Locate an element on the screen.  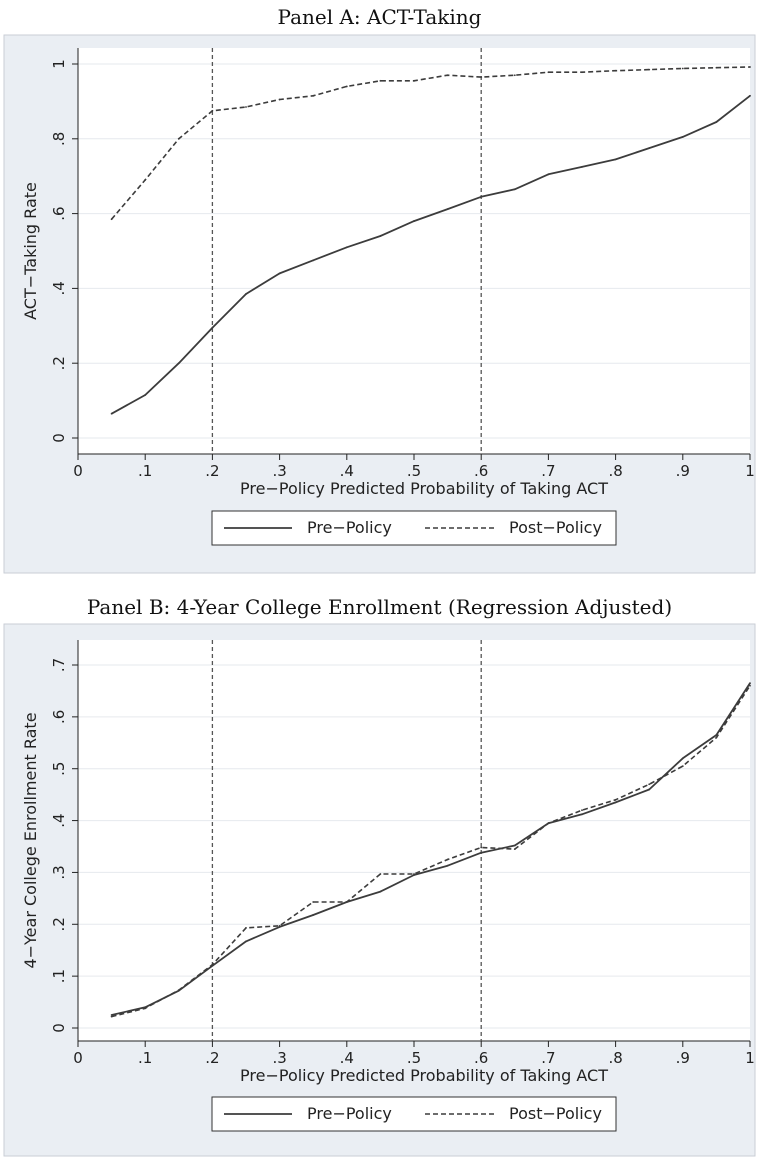
y-tick-label-1: .2 is located at coordinates (59, 363).